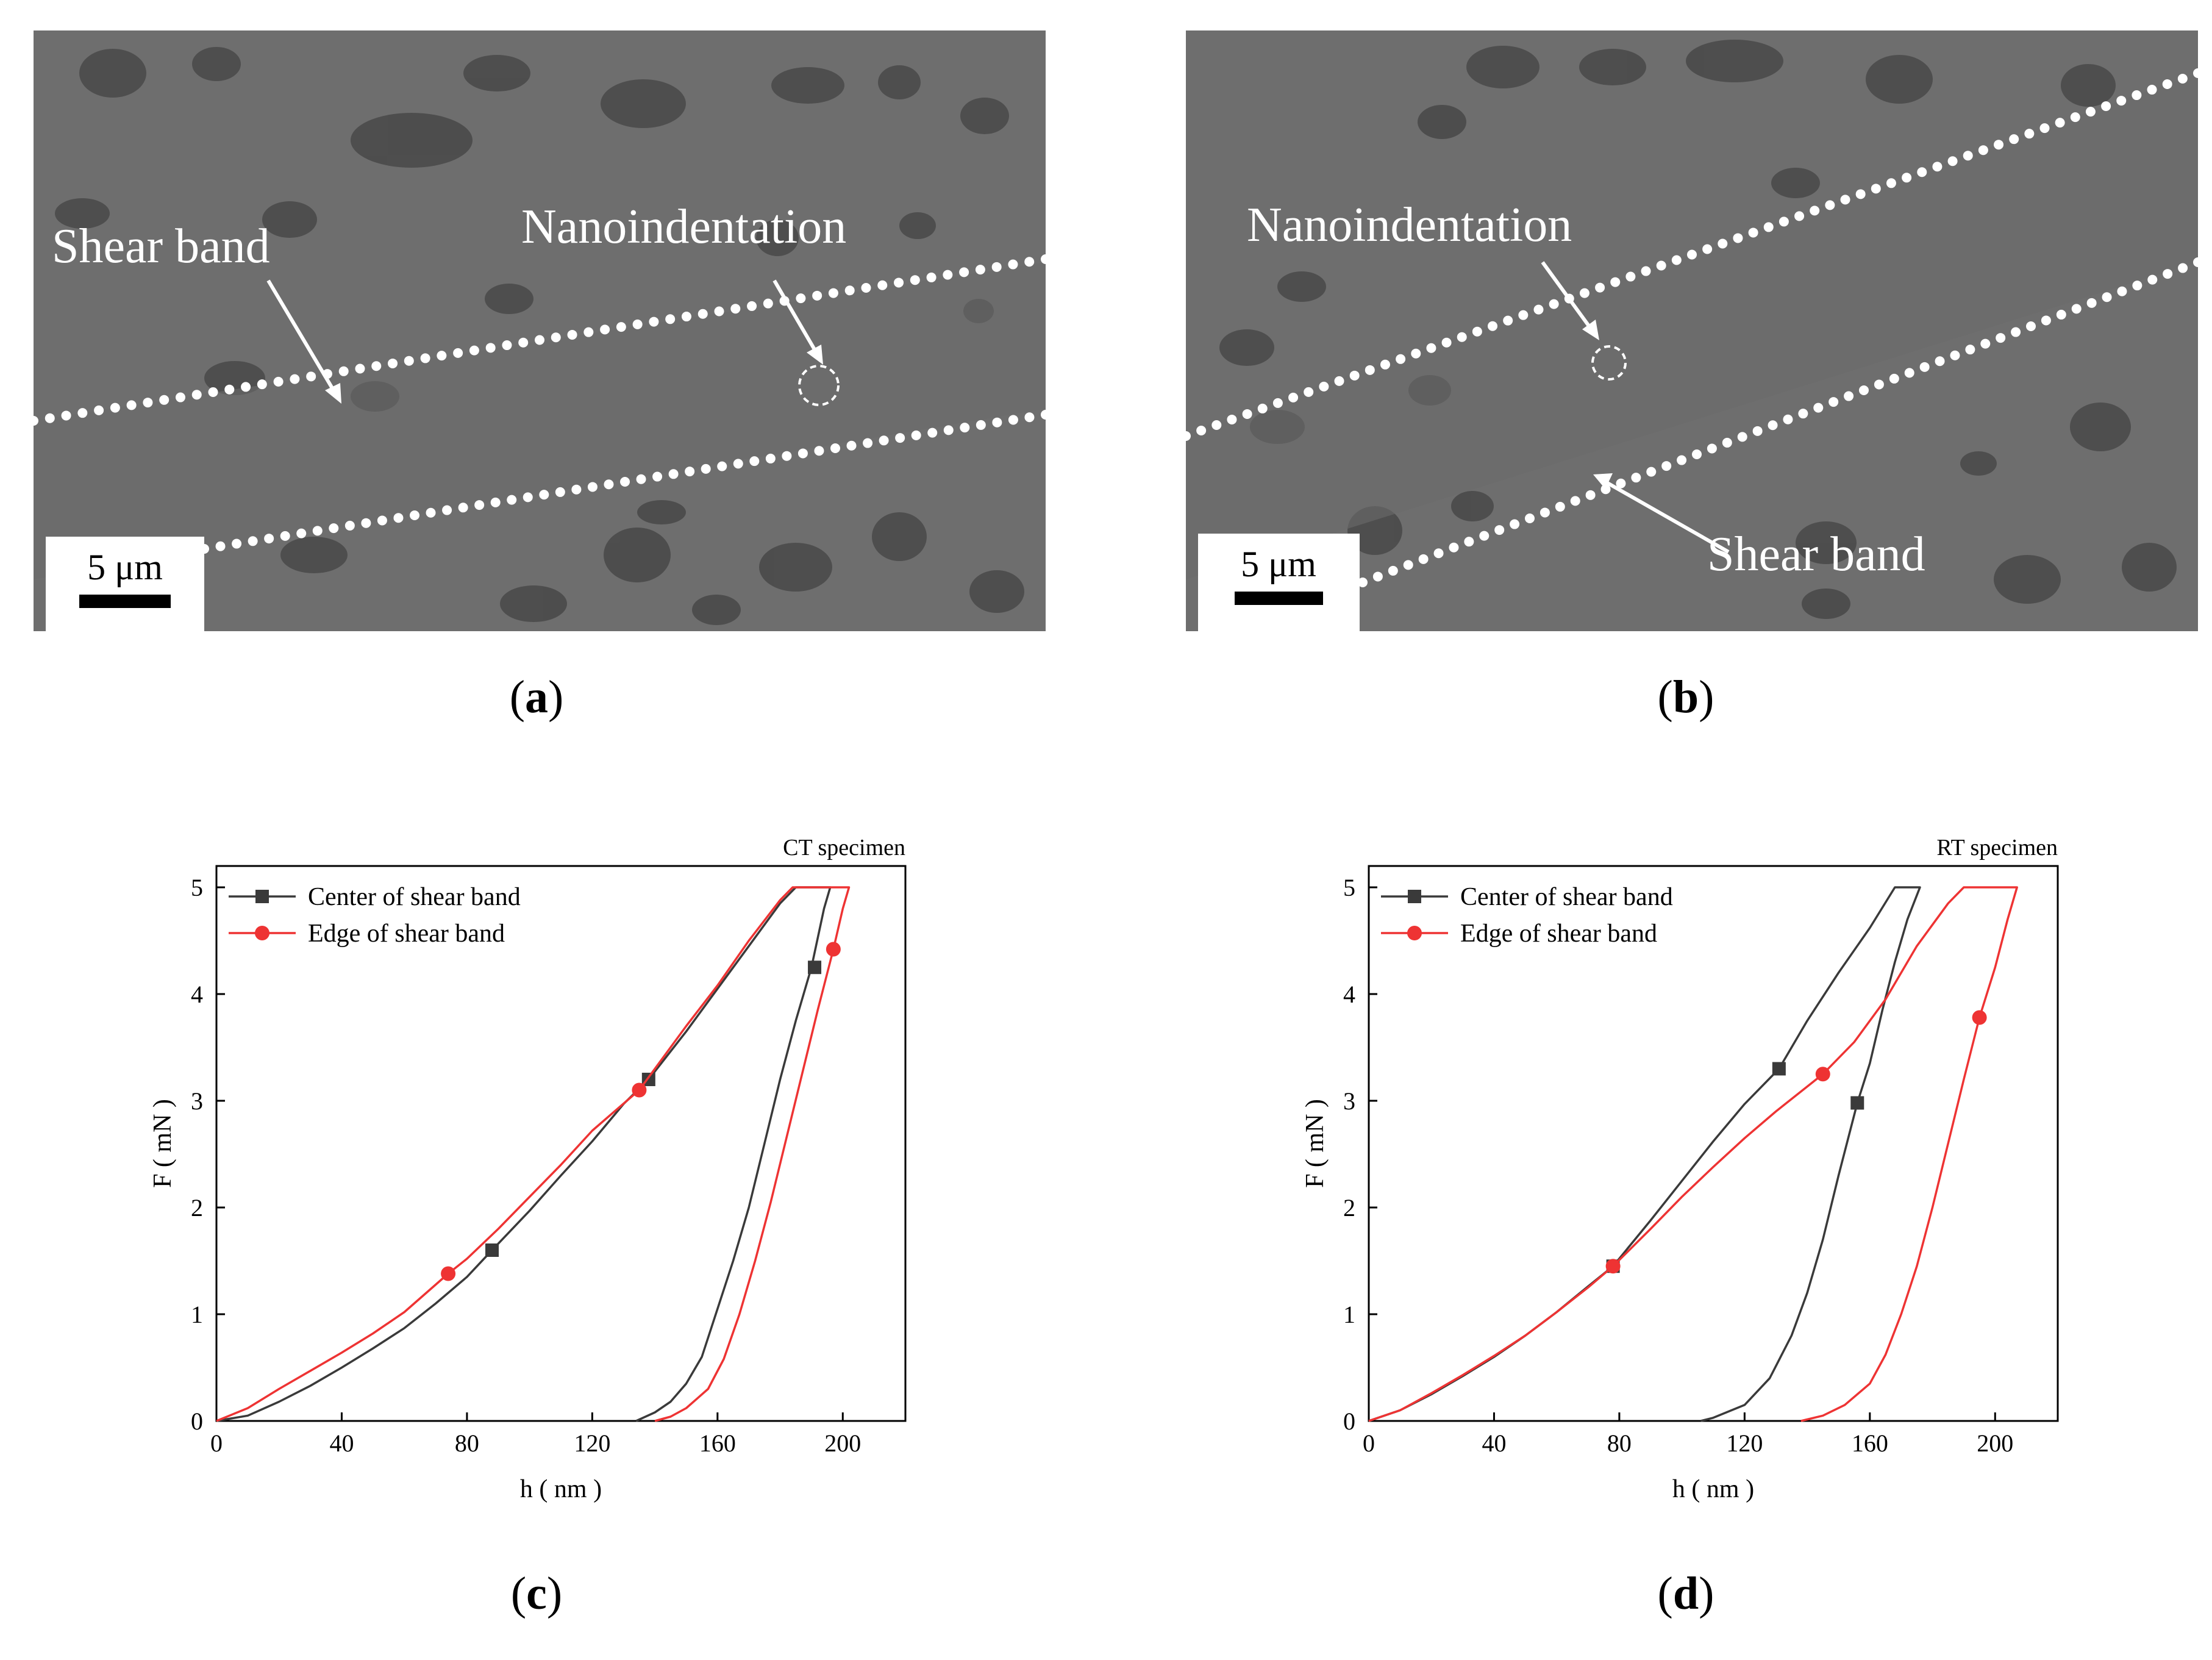  What do you see at coordinates (1609, 363) in the screenshot?
I see `nanoindentation-circle` at bounding box center [1609, 363].